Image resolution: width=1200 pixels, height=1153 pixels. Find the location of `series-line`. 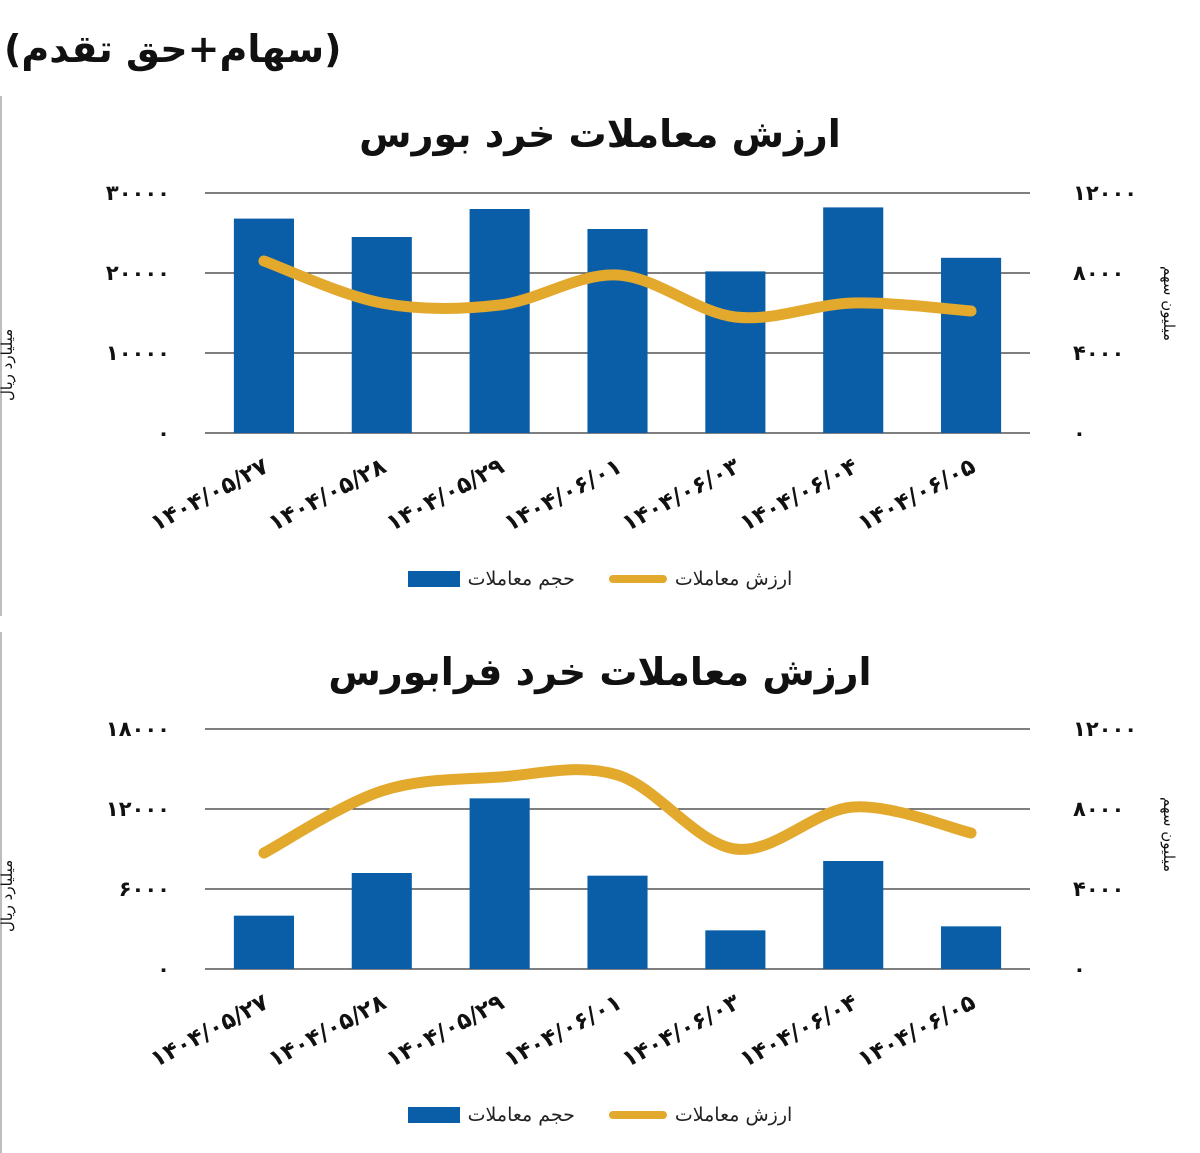

series-line is located at coordinates (617, 811).